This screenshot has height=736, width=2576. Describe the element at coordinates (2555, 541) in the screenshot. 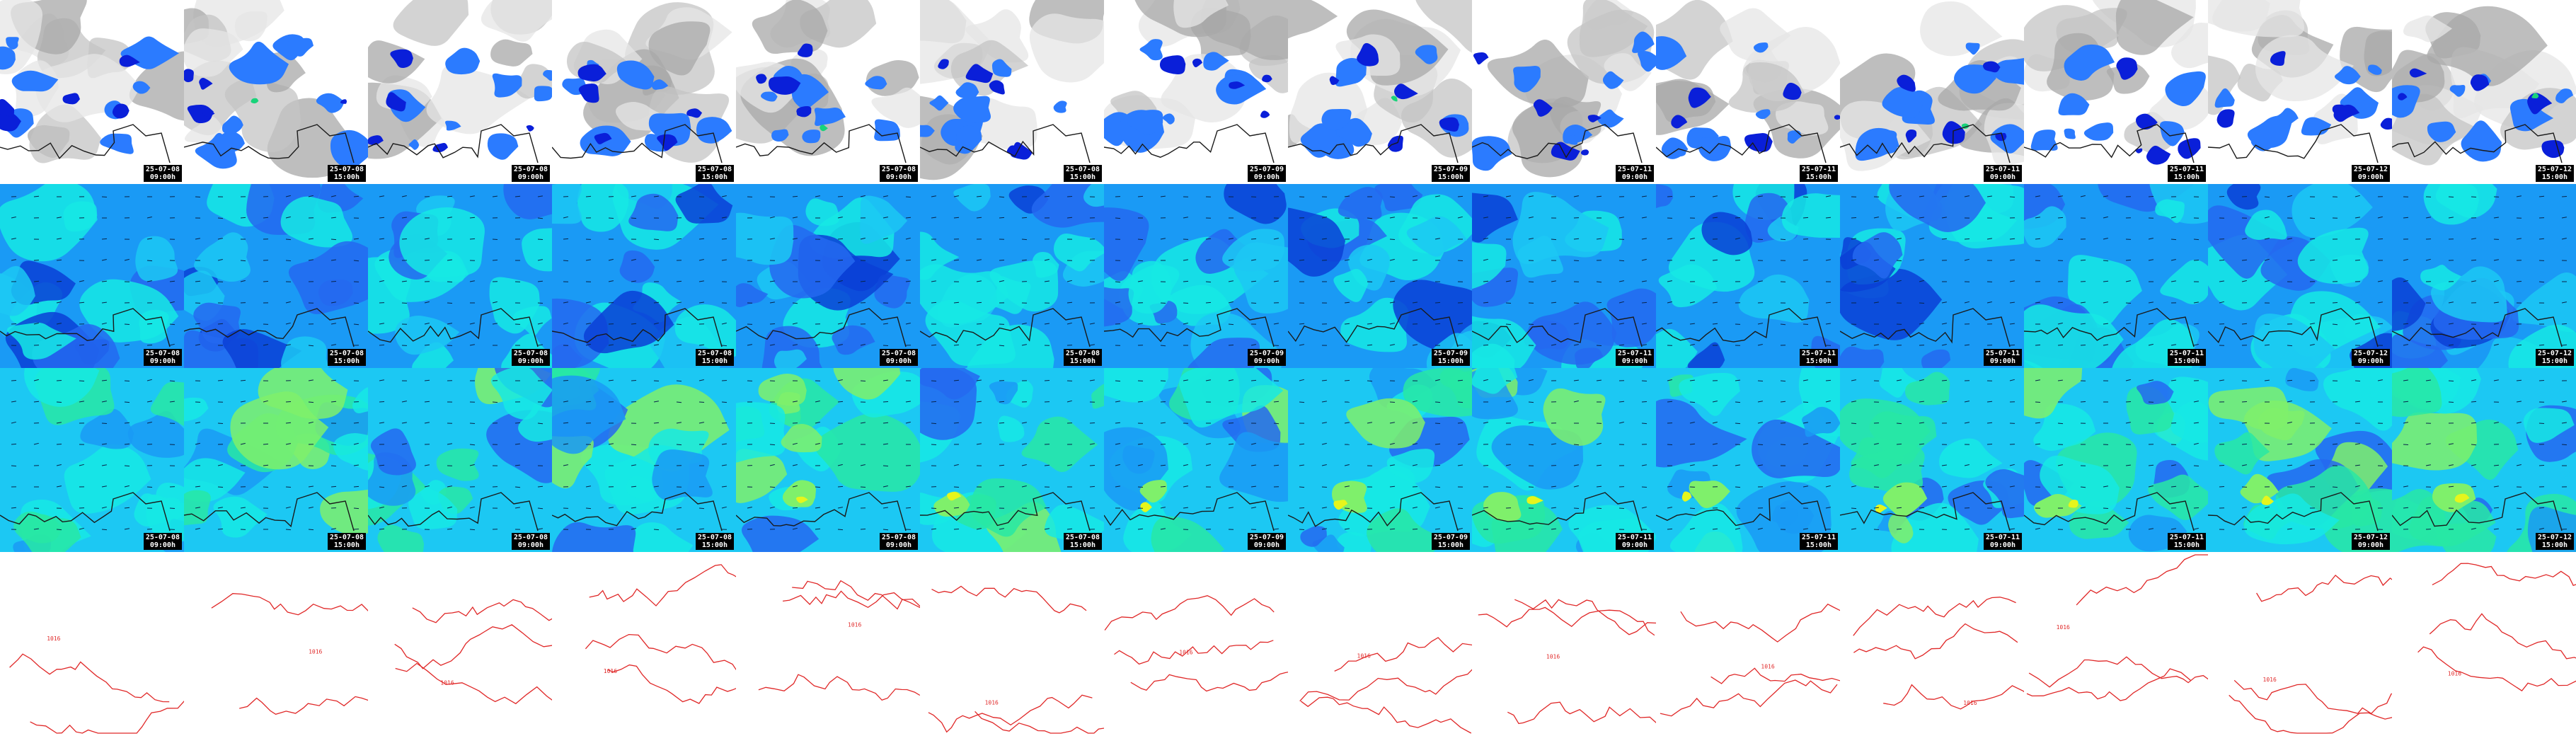

I see `timestamp-label: 25-07-12 15:00h` at that location.